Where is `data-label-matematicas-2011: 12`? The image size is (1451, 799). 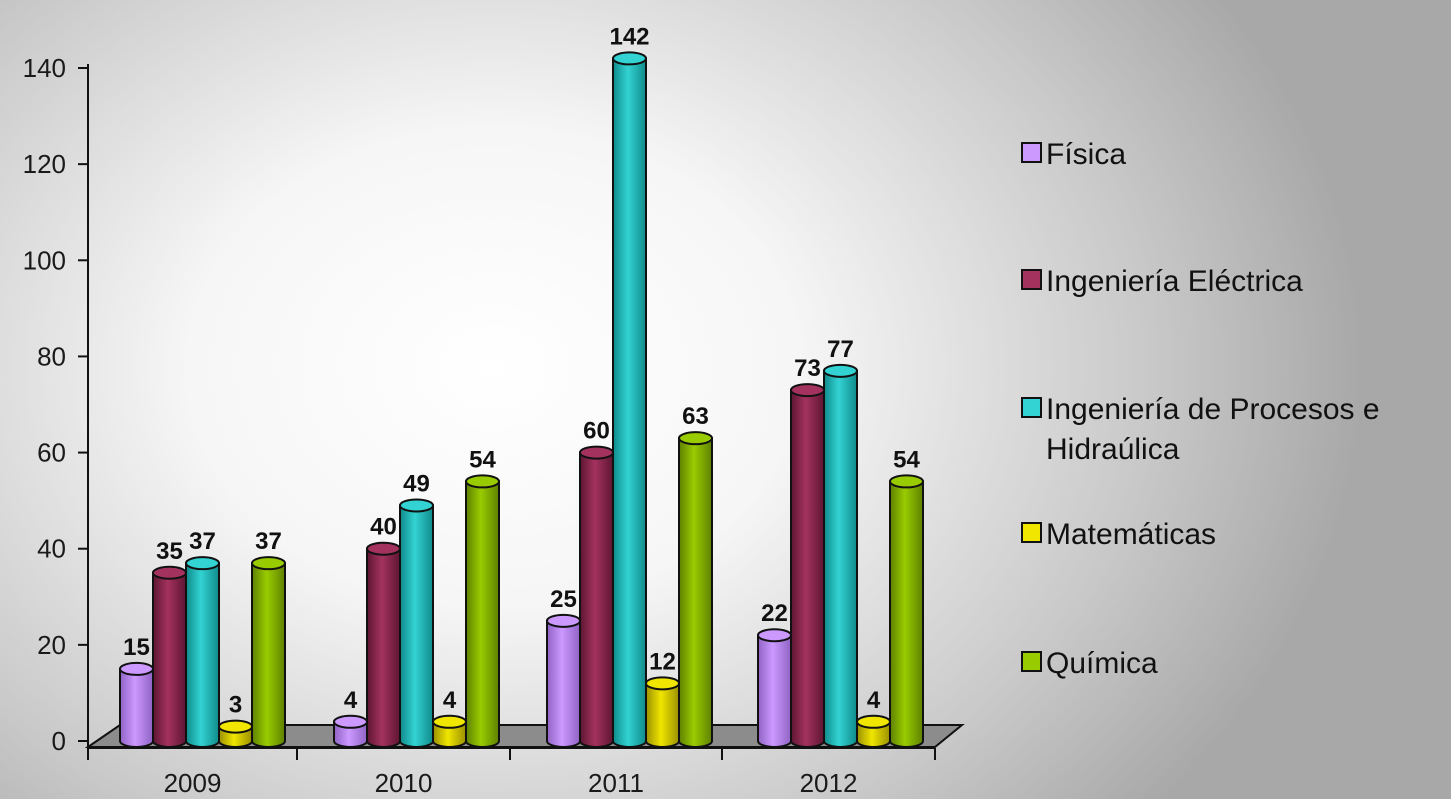 data-label-matematicas-2011: 12 is located at coordinates (662, 661).